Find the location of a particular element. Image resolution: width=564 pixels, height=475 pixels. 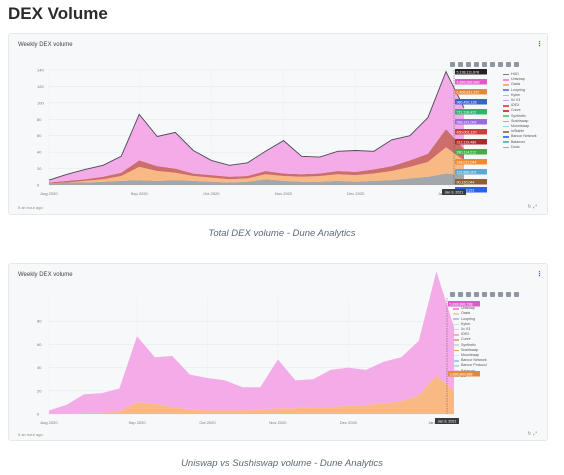

hover-date-tag-bg is located at coordinates (454, 192).